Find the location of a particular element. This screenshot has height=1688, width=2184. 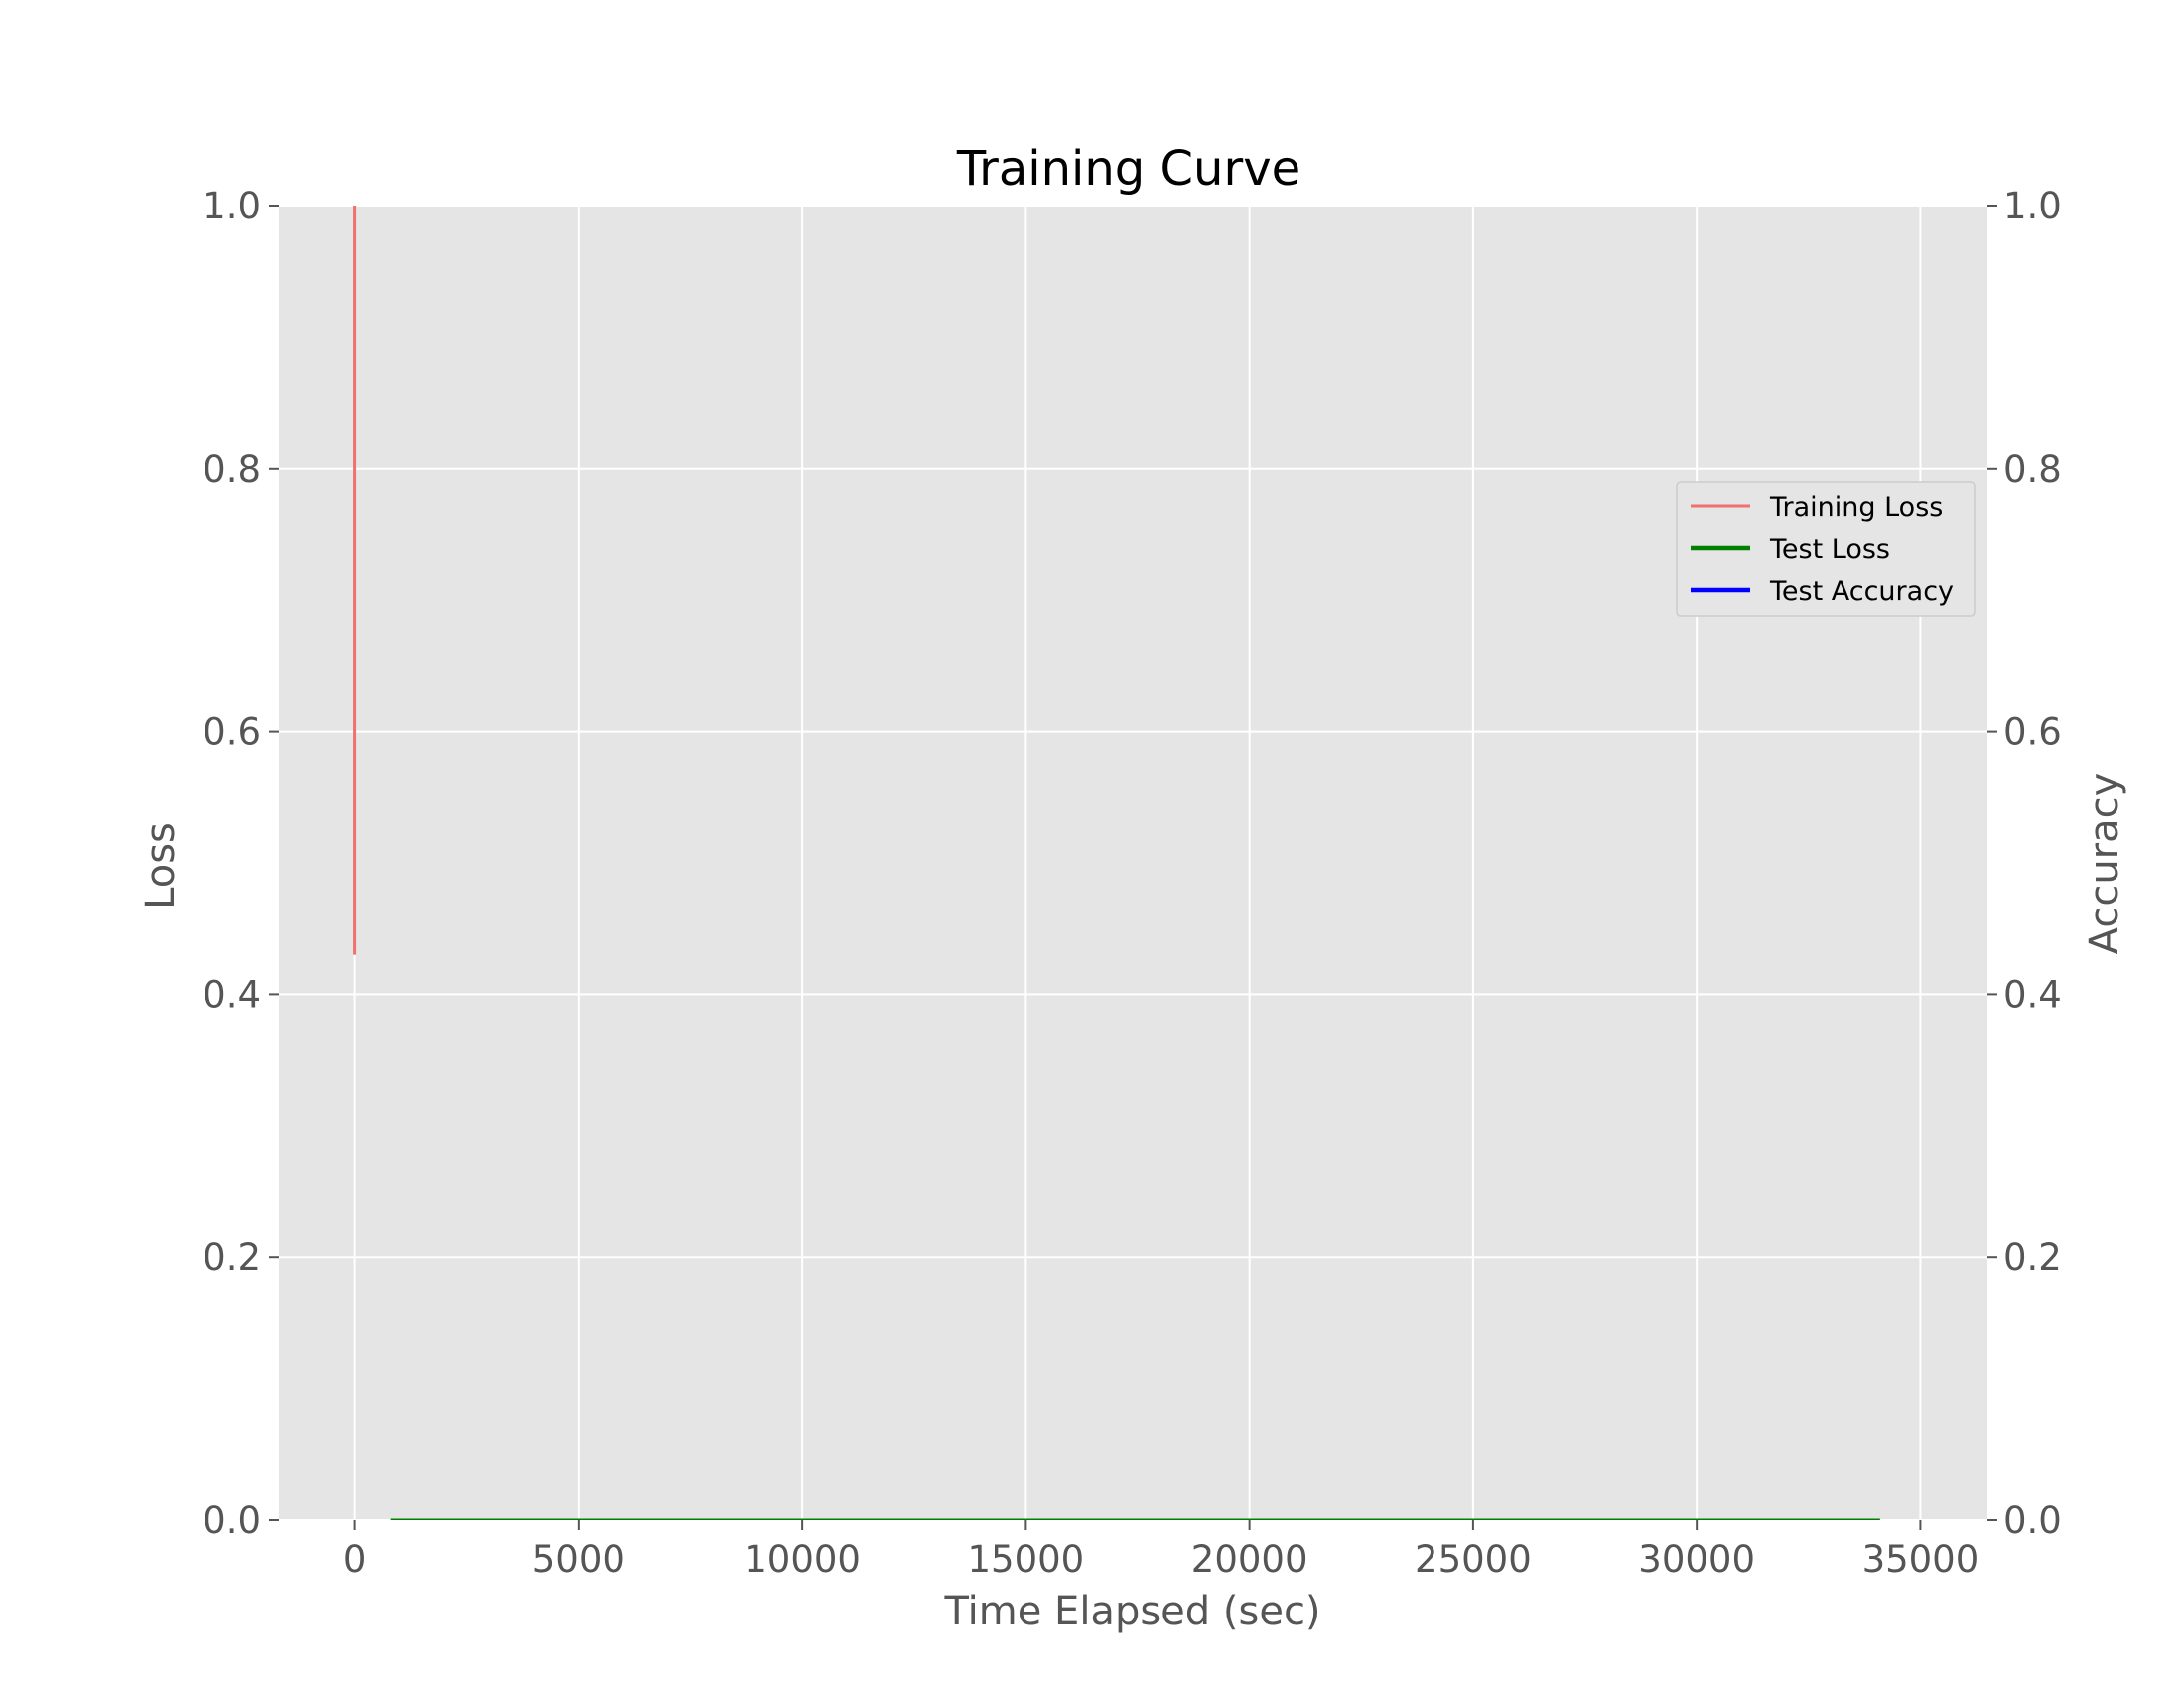

x-axis-label: Time Elapsed (sec) is located at coordinates (1131, 1611).